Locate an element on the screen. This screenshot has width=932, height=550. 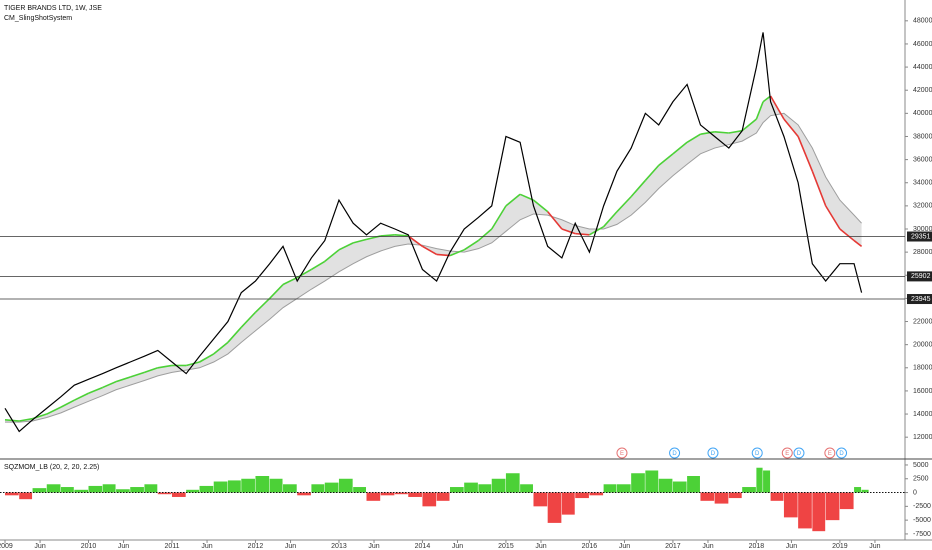
x-tick-label: 2017 is located at coordinates (673, 546).